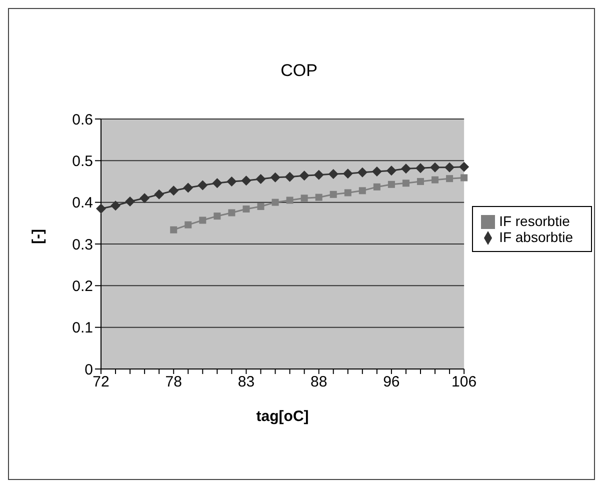 This screenshot has height=491, width=609. Describe the element at coordinates (319, 382) in the screenshot. I see `x-tick-label: 88` at that location.